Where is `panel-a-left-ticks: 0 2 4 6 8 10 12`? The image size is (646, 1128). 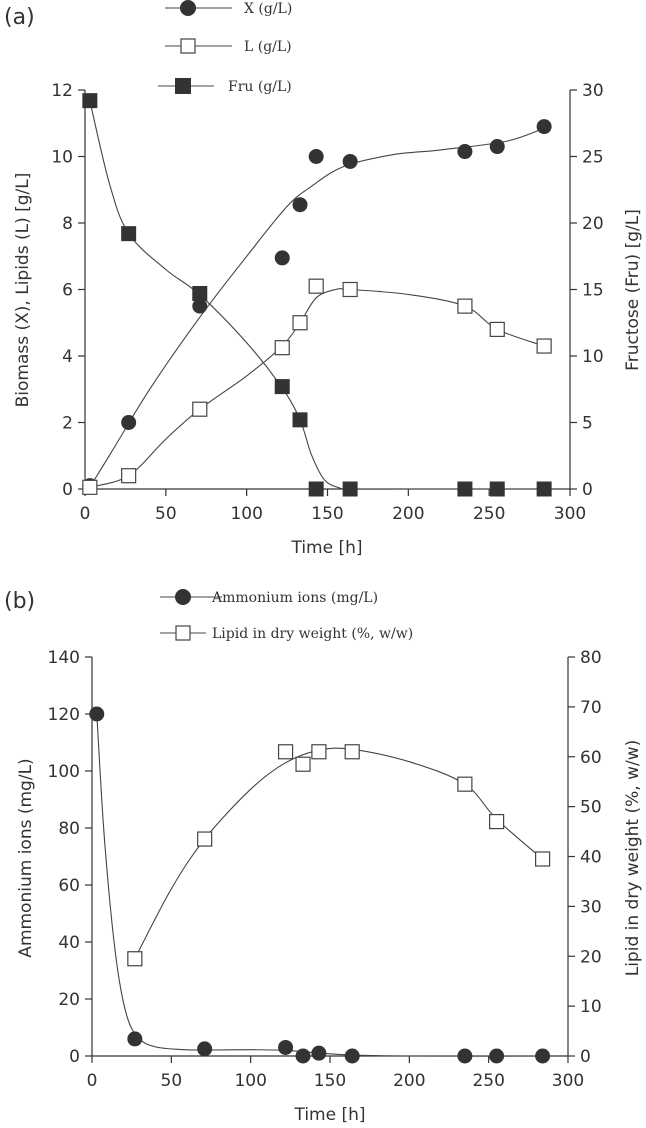
panel-a-left-ticks: 0 2 4 6 8 10 12 is located at coordinates (68, 290).